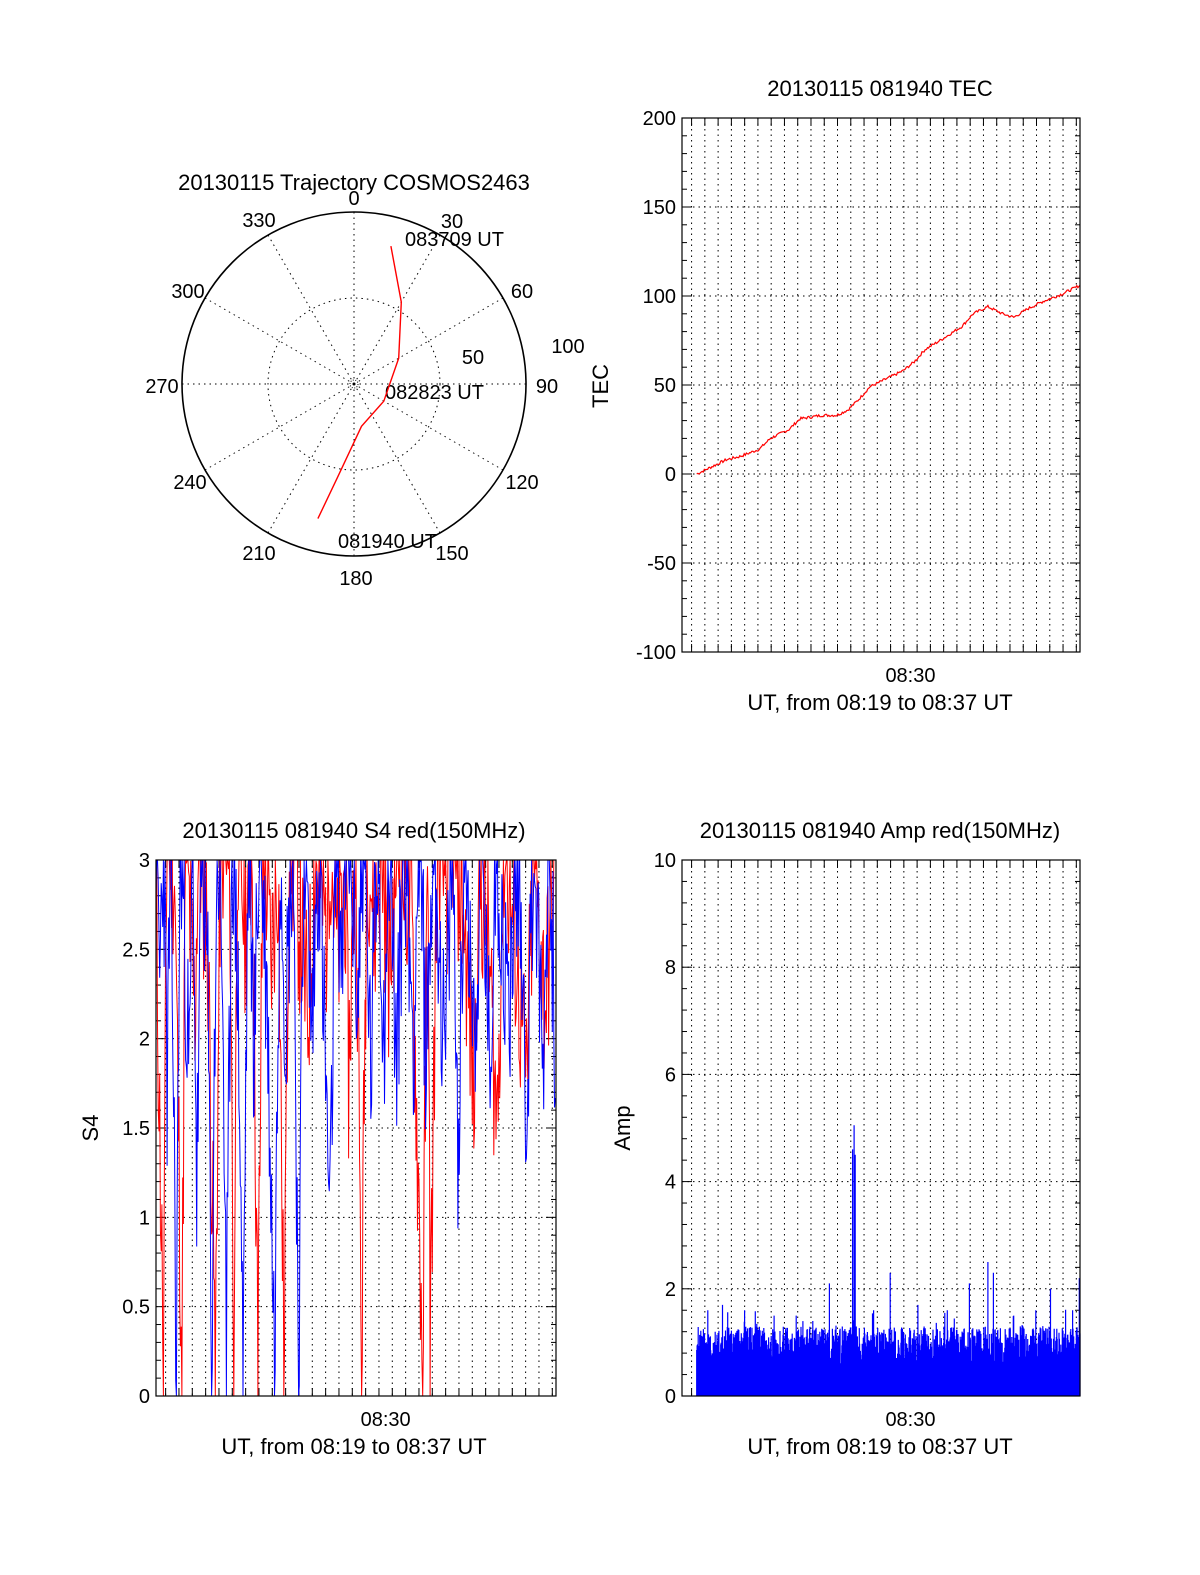 The image size is (1200, 1575). Describe the element at coordinates (659, 119) in the screenshot. I see `y-tick-label: 200` at that location.